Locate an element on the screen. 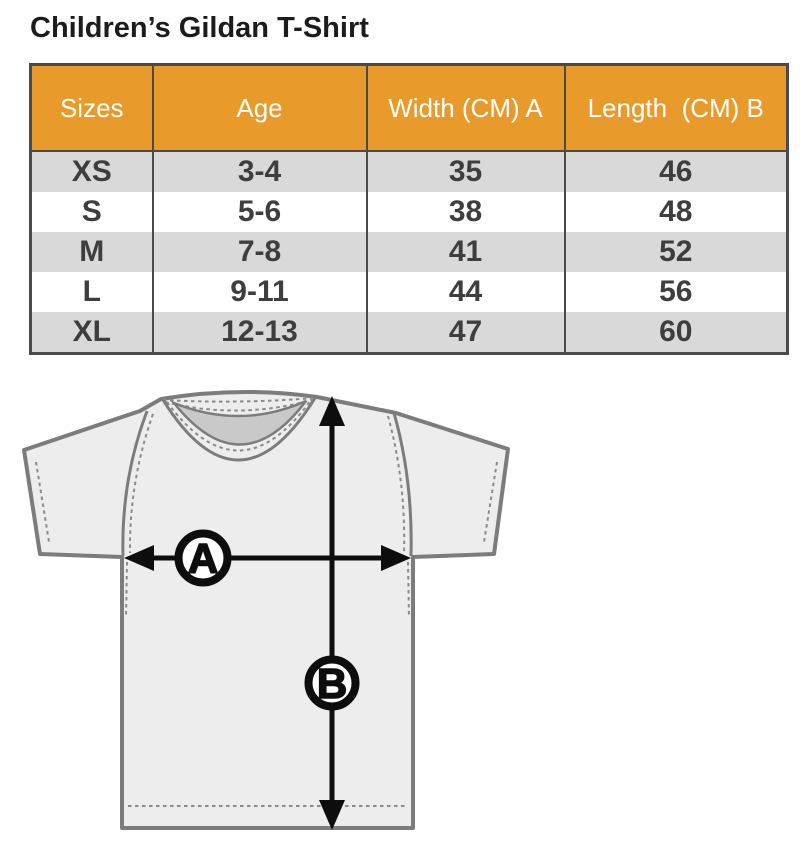  table-cell: 60 is located at coordinates (676, 333).